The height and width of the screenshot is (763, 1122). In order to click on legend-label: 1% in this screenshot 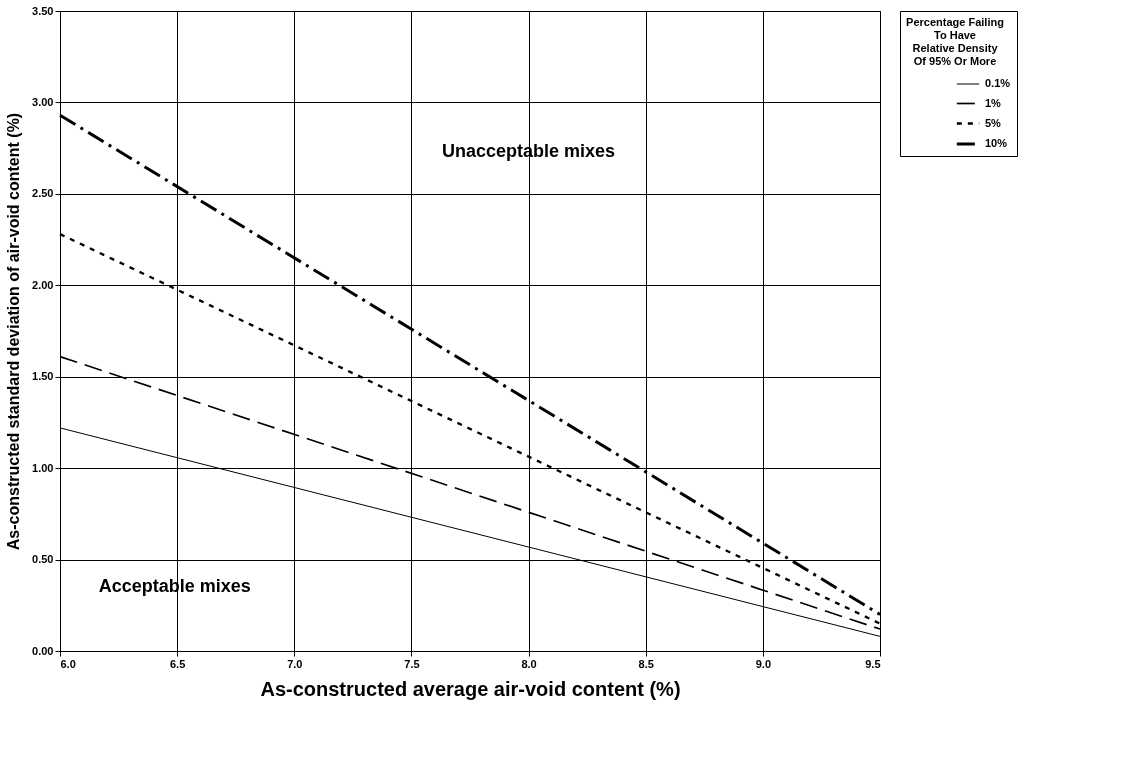, I will do `click(993, 102)`.